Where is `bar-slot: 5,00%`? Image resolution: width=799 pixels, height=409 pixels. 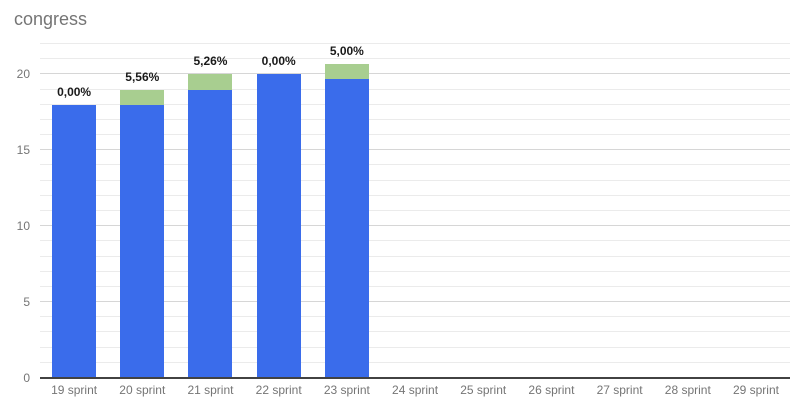 bar-slot: 5,00% is located at coordinates (347, 211).